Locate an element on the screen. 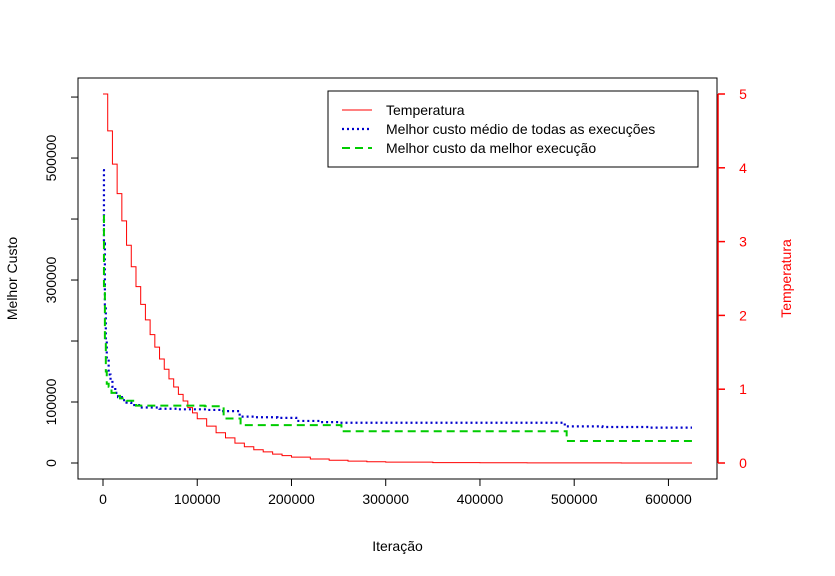  y-tick-label: 0 is located at coordinates (51, 463).